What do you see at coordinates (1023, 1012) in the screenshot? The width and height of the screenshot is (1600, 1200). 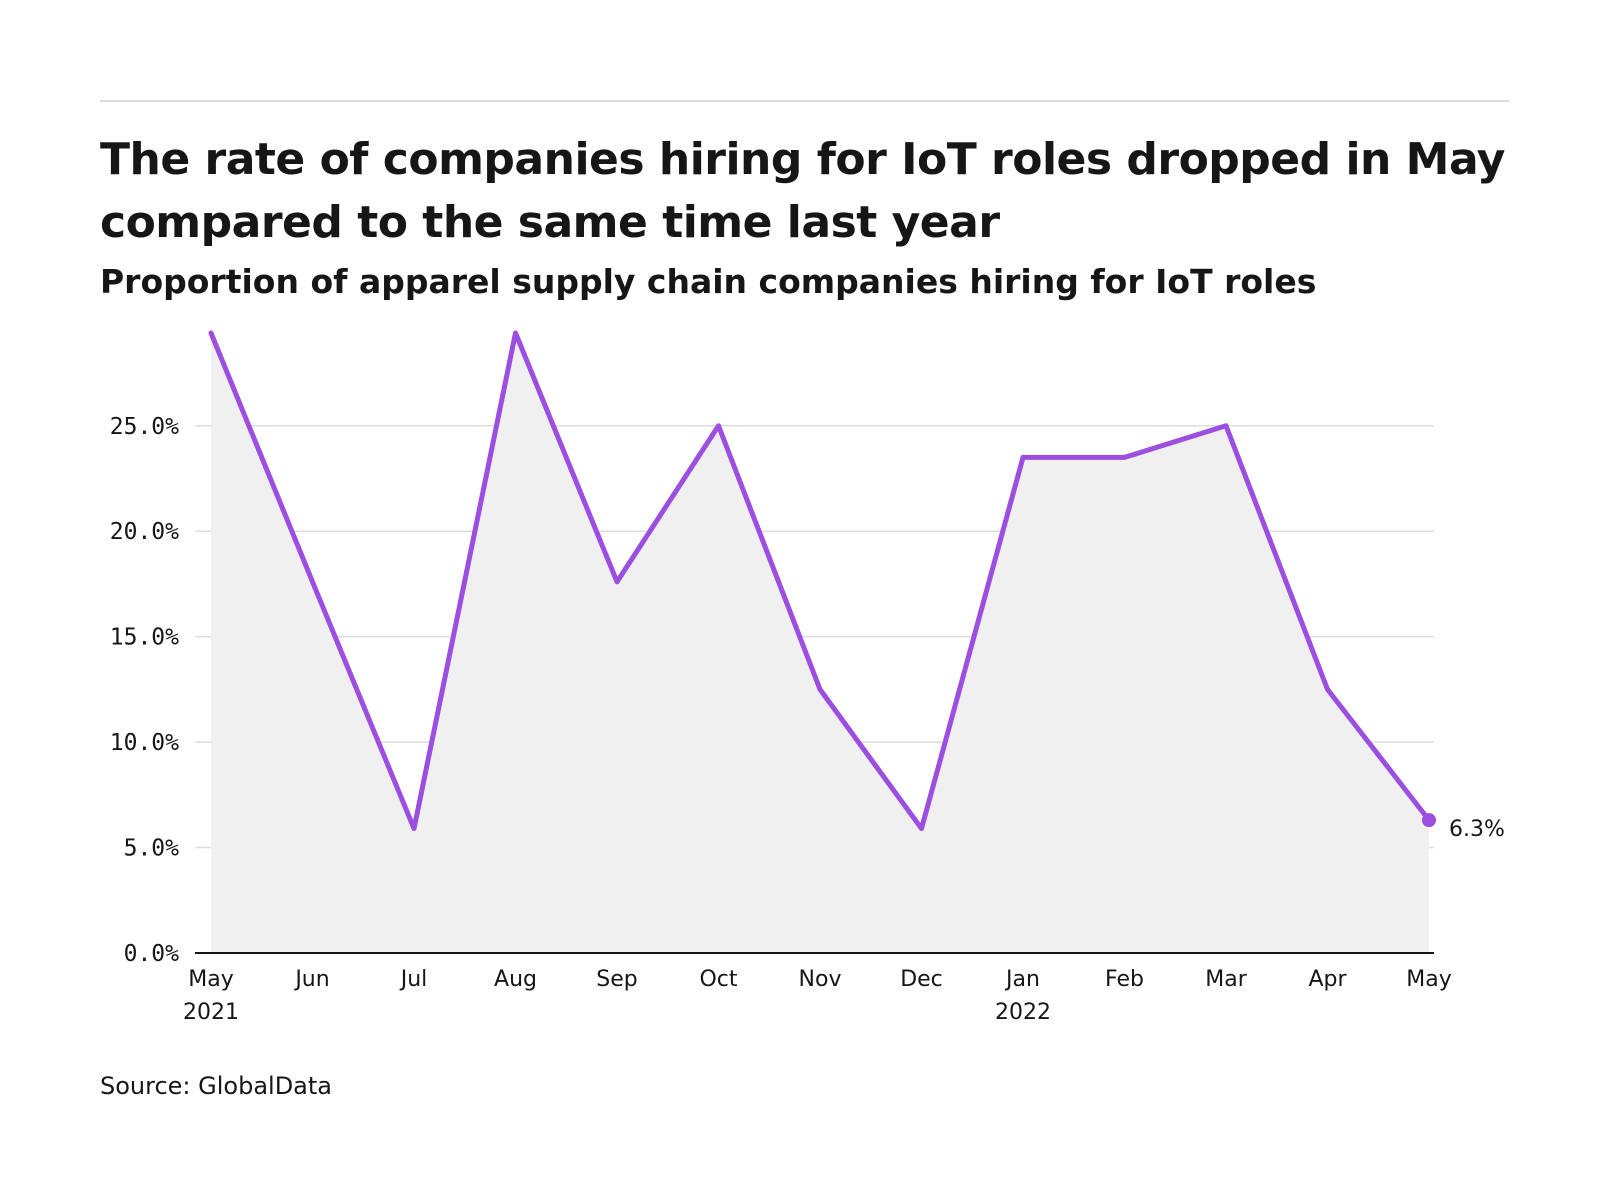 I see `x-tick-year-label: 2022` at bounding box center [1023, 1012].